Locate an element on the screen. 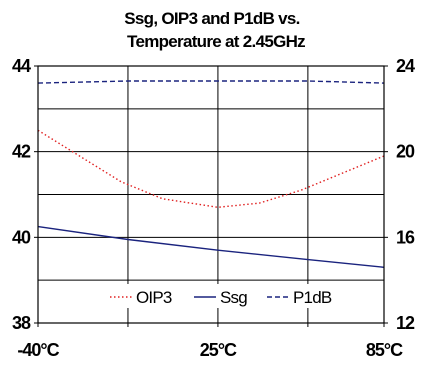 The width and height of the screenshot is (444, 378). legend-background is located at coordinates (218, 296).